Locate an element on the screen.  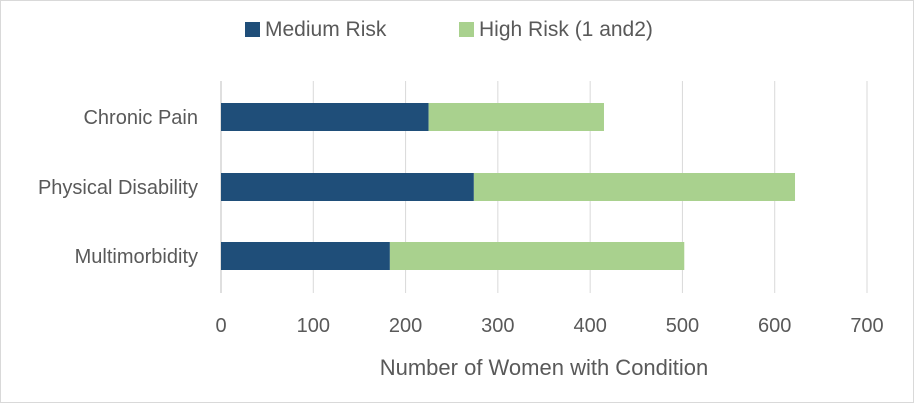
x-tick-label: 0 is located at coordinates (220, 326).